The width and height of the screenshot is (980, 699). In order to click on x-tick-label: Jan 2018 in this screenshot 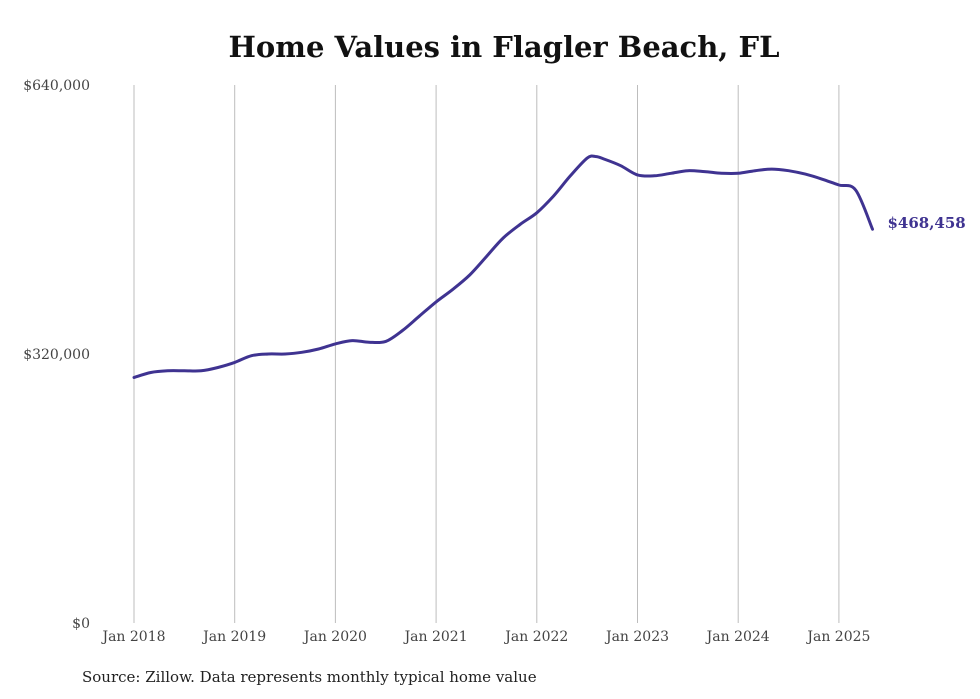, I will do `click(132, 637)`.